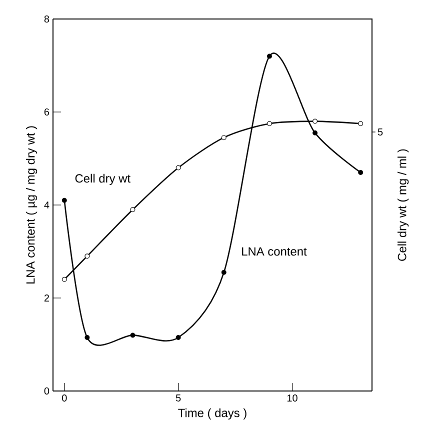 The image size is (424, 432). I want to click on y-tick-label: 6, so click(47, 112).